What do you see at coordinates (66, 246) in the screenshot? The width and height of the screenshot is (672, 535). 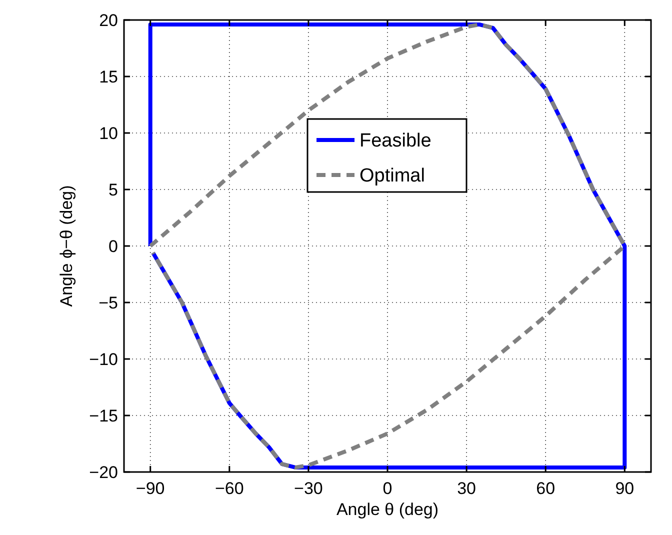 I see `y-axis-title: Angle ϕ−θ (deg)` at bounding box center [66, 246].